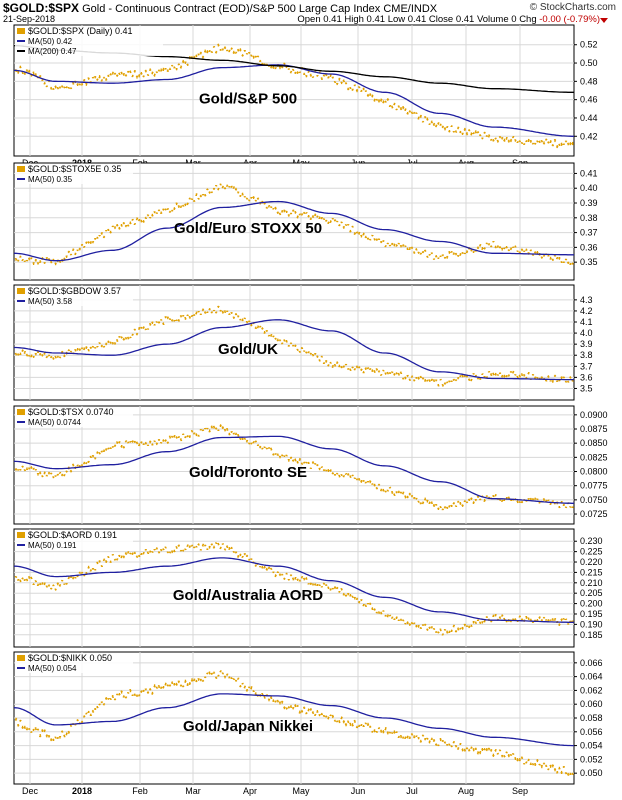 Image resolution: width=622 pixels, height=800 pixels. I want to click on y-tick-label: 4.2, so click(586, 311).